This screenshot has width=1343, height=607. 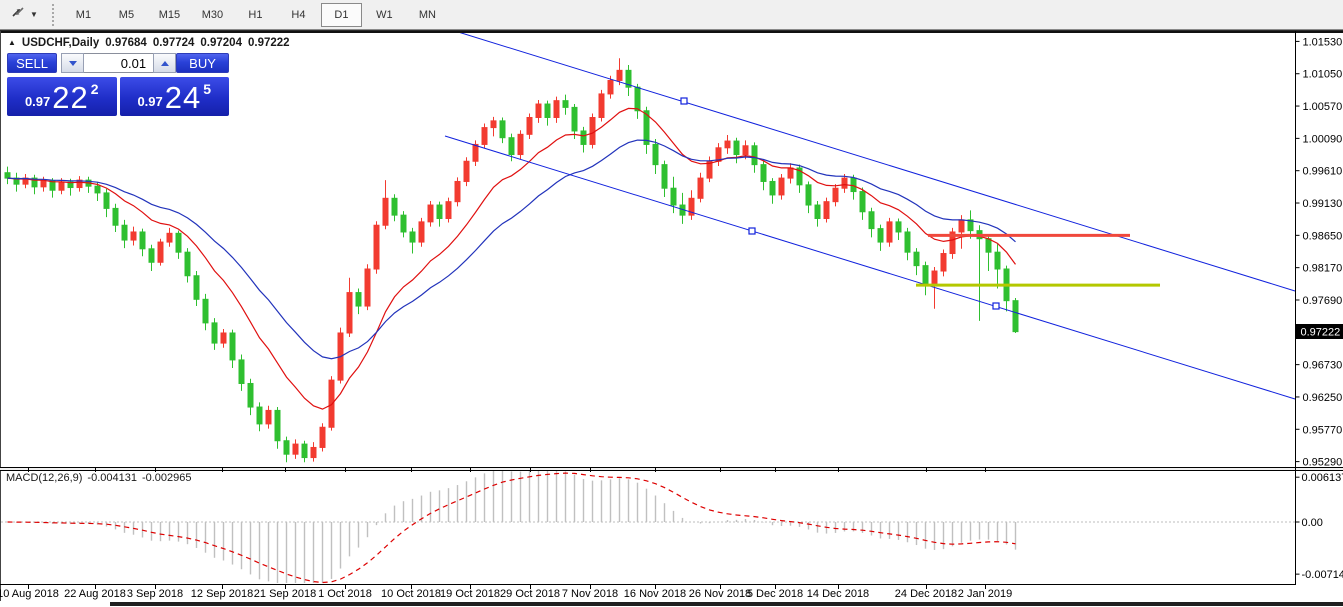 What do you see at coordinates (112, 478) in the screenshot?
I see `macd-main-value: -0.004131` at bounding box center [112, 478].